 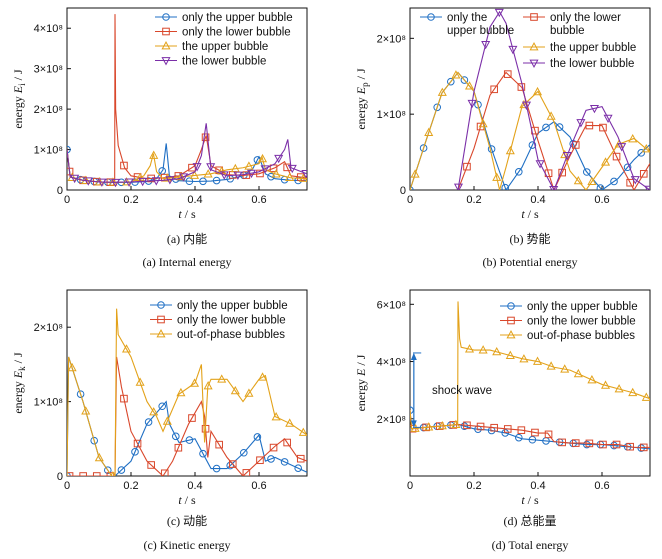 I want to click on legend-label: only the lower bubble, so click(x=231, y=321).